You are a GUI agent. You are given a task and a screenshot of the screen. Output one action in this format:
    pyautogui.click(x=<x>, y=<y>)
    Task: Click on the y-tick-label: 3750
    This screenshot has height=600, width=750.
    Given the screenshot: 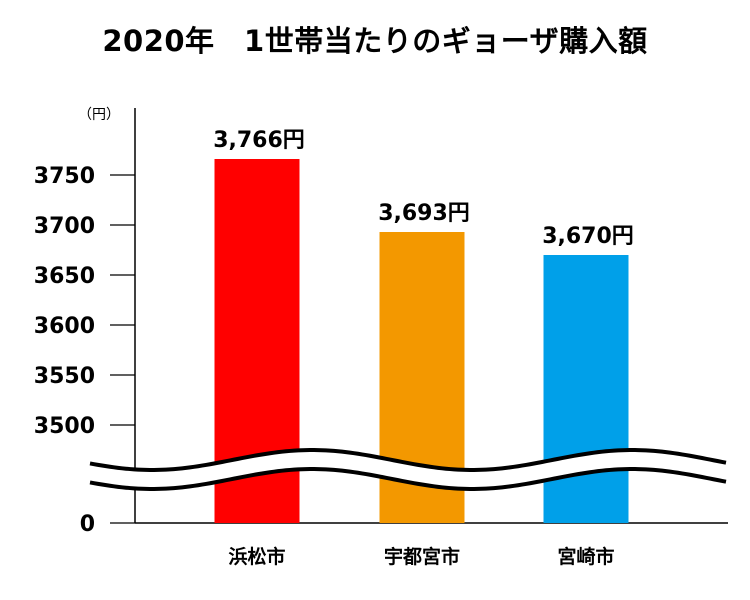 What is the action you would take?
    pyautogui.click(x=64, y=176)
    